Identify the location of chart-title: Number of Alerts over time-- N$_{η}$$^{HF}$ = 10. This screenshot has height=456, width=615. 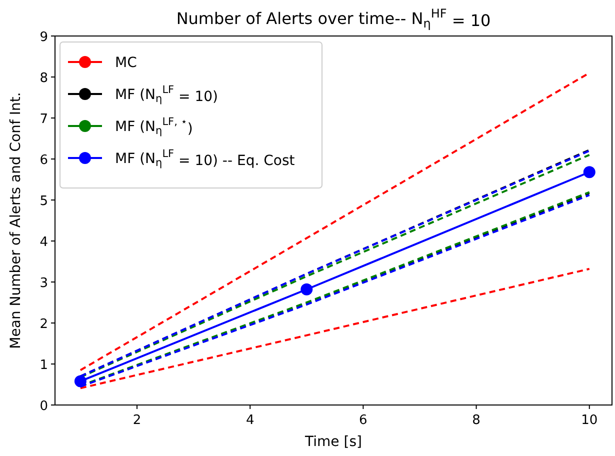
(333, 18).